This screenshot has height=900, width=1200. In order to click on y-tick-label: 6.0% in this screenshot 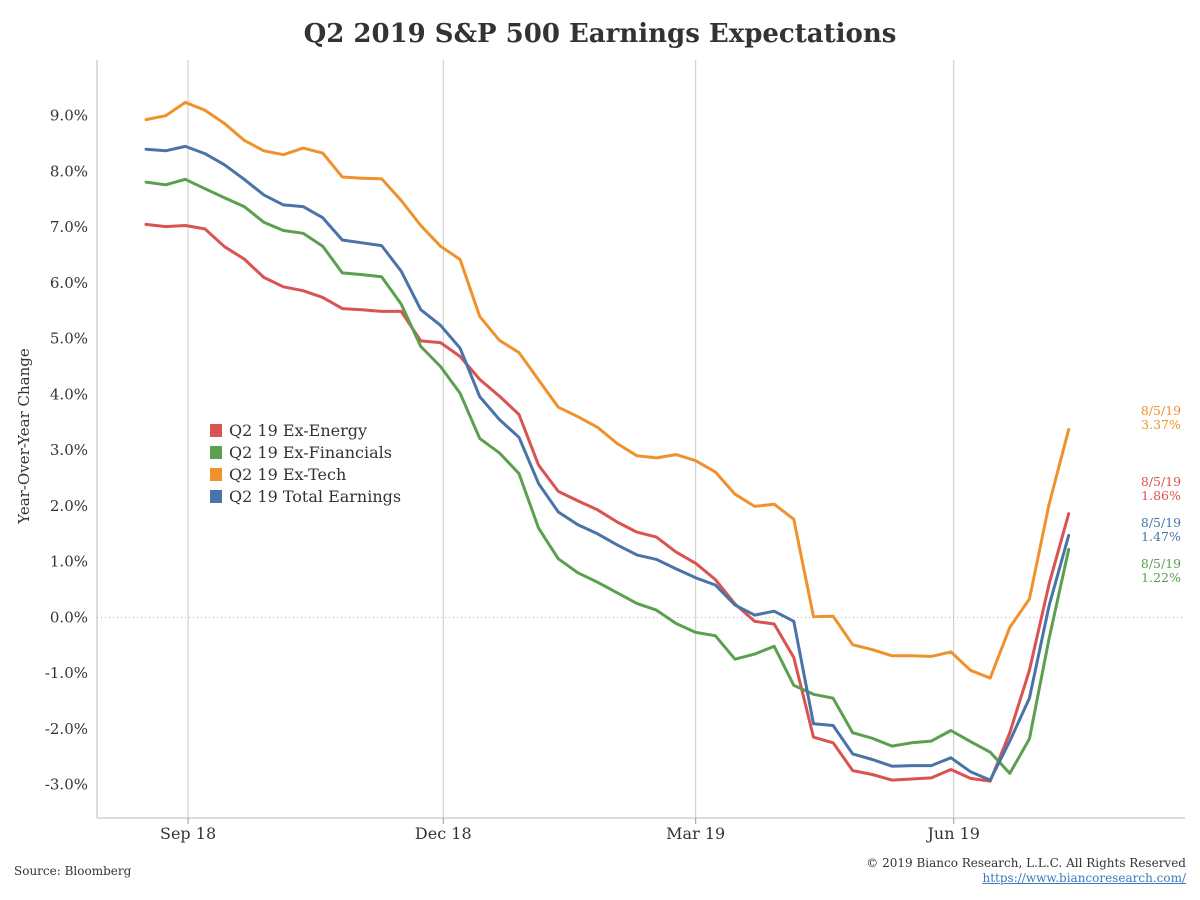, I will do `click(69, 283)`.